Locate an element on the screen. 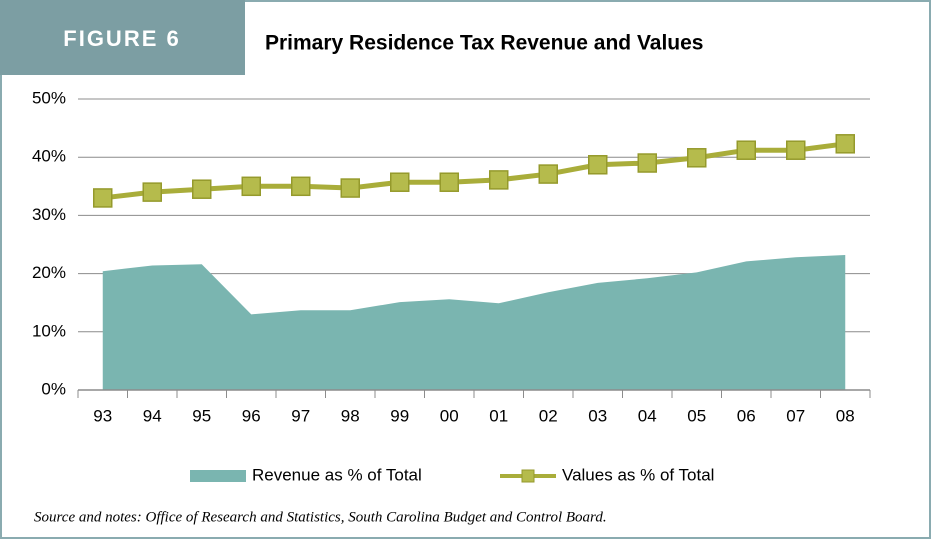 The image size is (933, 540). legend-label: Values as % of Total is located at coordinates (638, 474).